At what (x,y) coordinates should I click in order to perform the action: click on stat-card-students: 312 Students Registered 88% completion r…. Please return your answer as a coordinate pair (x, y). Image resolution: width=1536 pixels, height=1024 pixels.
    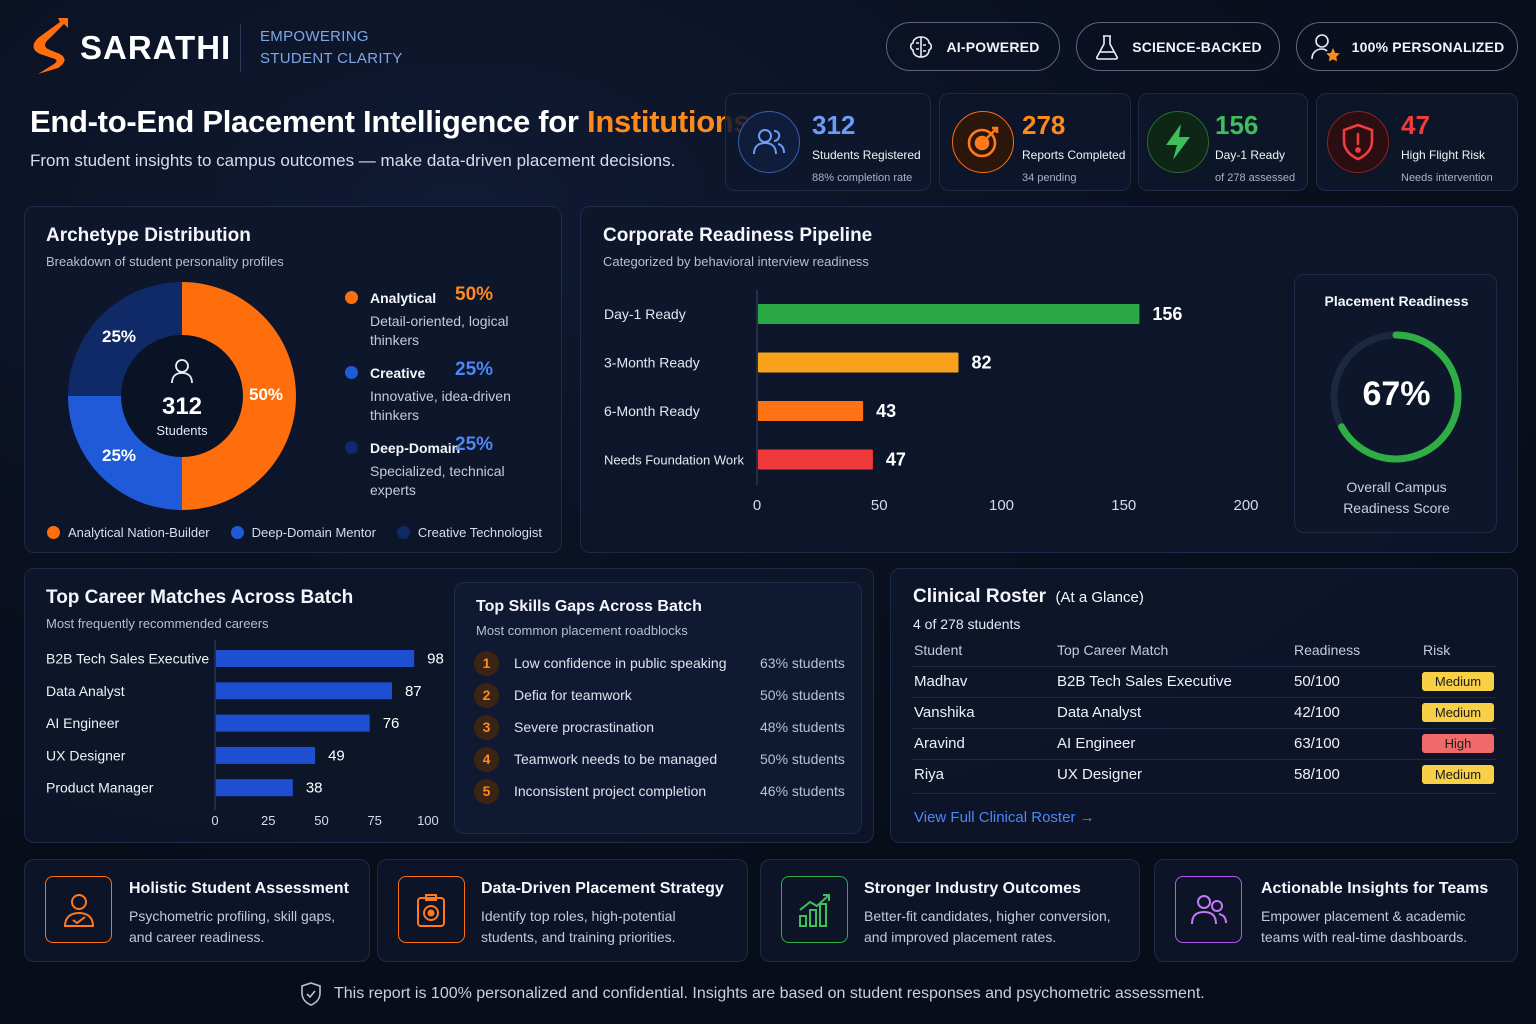
    Looking at the image, I should click on (828, 142).